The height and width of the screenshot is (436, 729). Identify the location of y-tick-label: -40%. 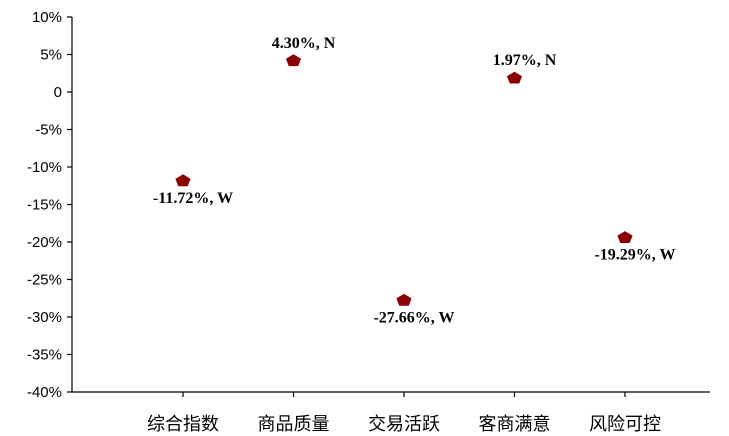
(44, 392).